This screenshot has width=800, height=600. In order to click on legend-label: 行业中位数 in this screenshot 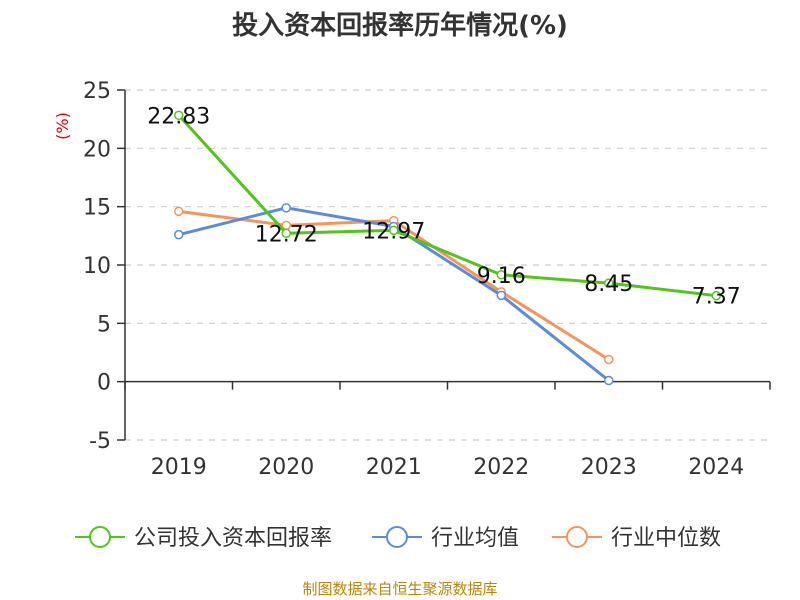, I will do `click(666, 538)`.